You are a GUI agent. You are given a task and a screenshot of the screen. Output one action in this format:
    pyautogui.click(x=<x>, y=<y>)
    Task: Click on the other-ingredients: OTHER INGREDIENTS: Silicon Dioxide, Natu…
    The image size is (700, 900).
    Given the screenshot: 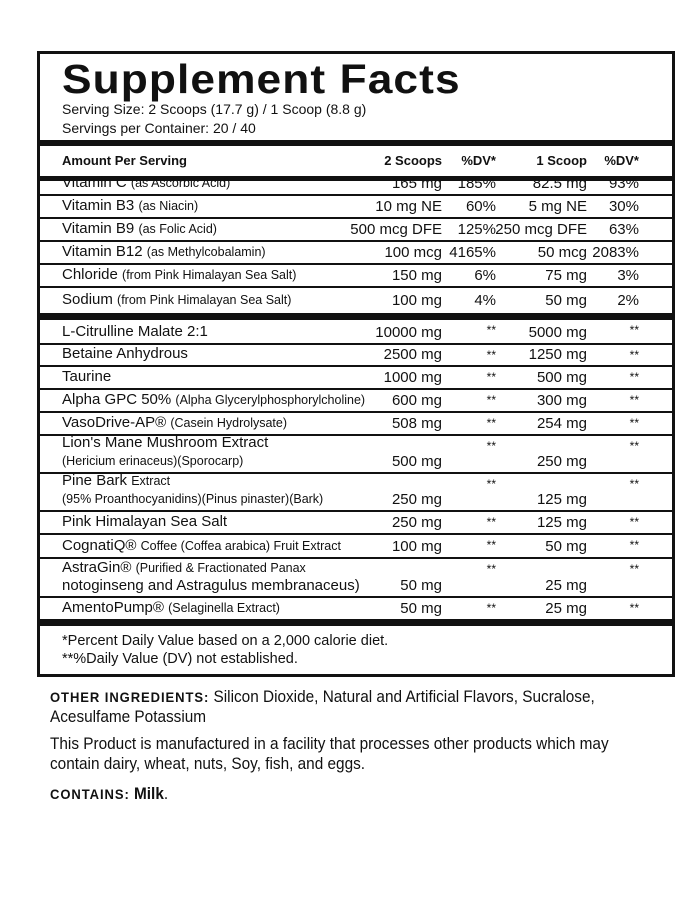 What is the action you would take?
    pyautogui.click(x=338, y=707)
    